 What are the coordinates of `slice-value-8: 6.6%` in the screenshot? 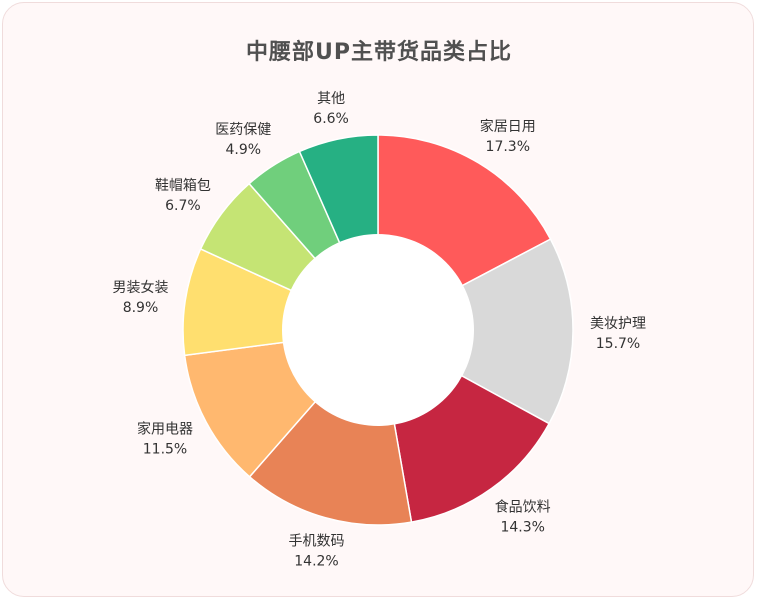 It's located at (331, 119).